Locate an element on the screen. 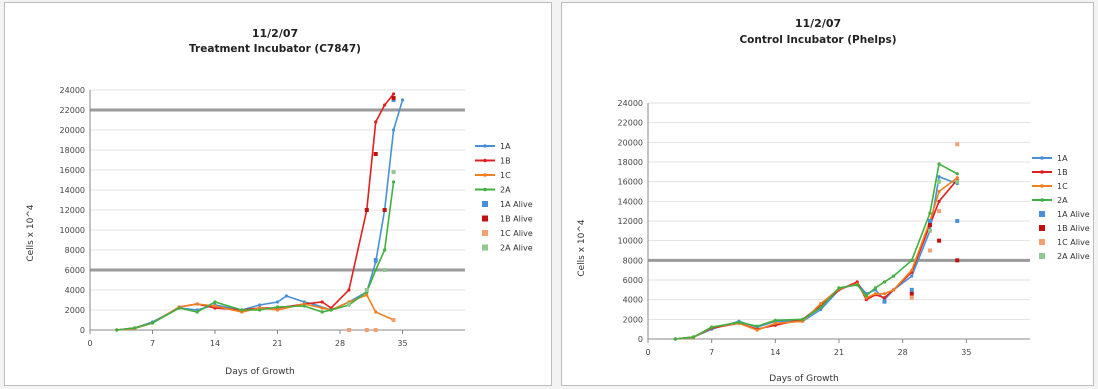 This screenshot has height=389, width=1098. x-tick-label: 0 is located at coordinates (647, 352).